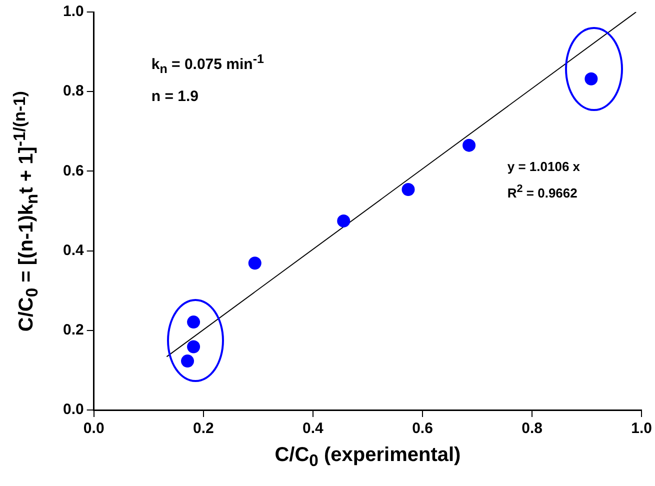 This screenshot has width=655, height=486. I want to click on x-tick-label: 0.2, so click(203, 429).